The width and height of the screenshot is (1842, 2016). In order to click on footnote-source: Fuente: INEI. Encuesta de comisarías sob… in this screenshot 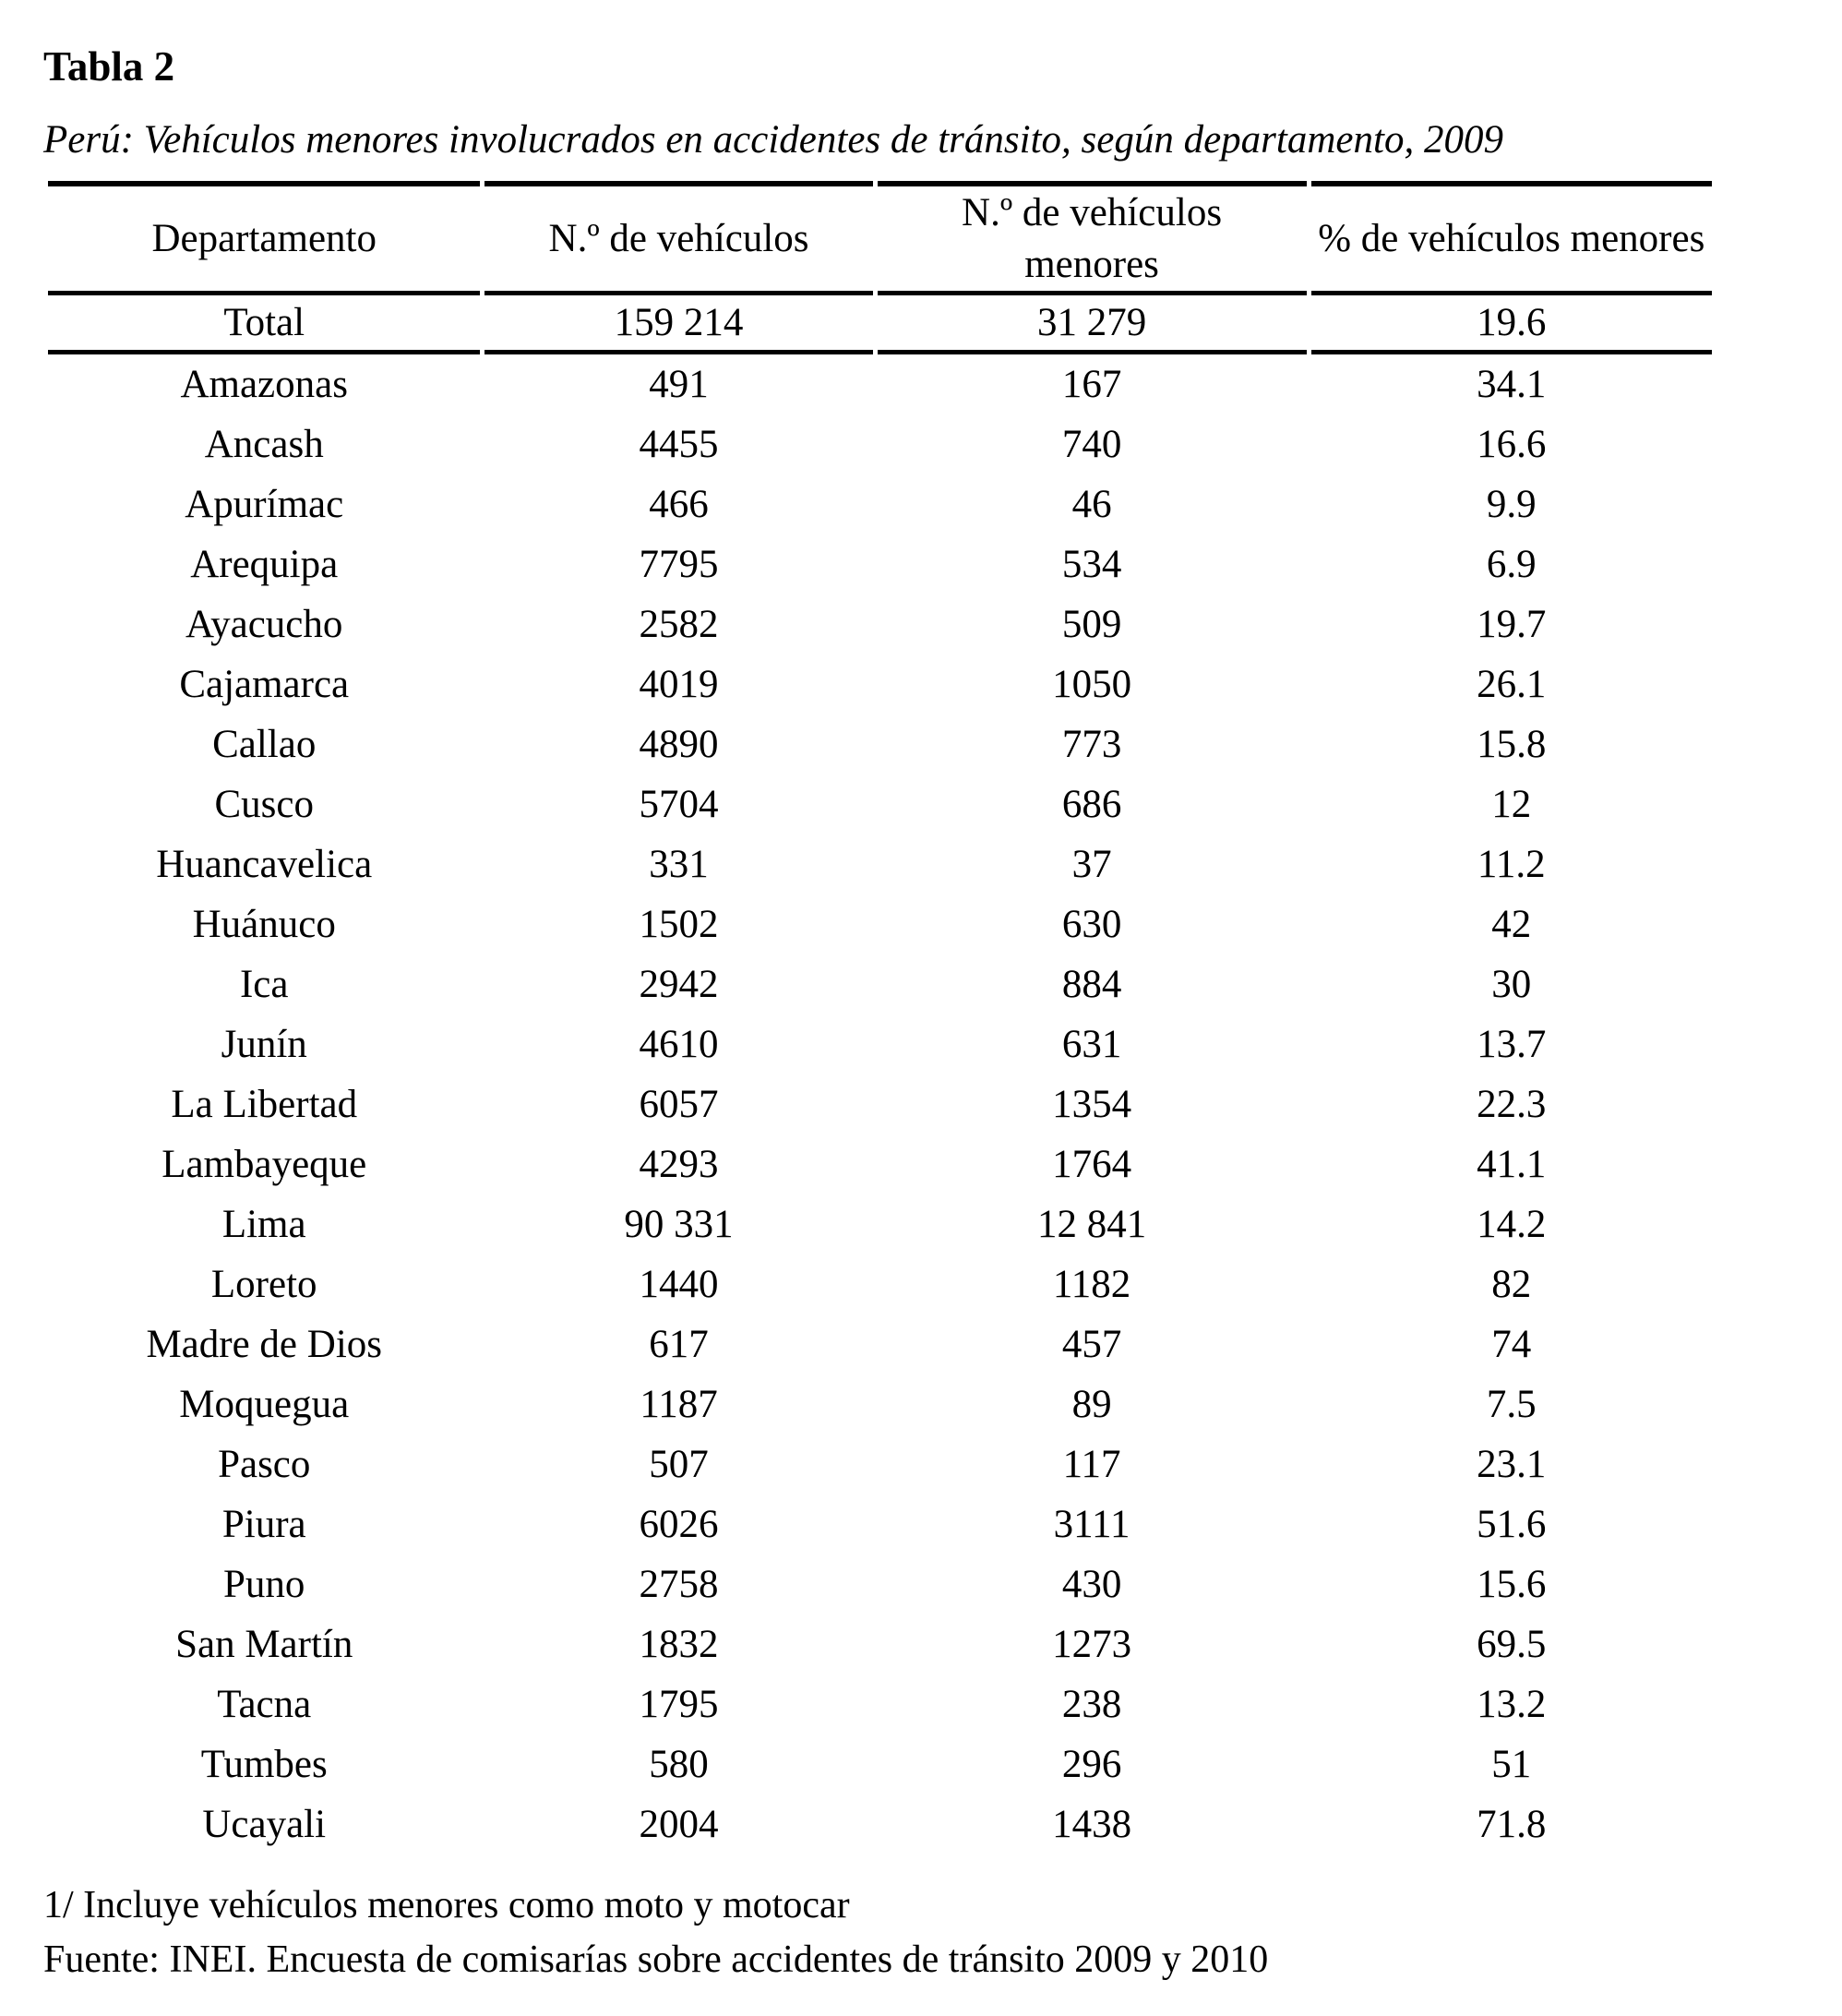, I will do `click(656, 1960)`.